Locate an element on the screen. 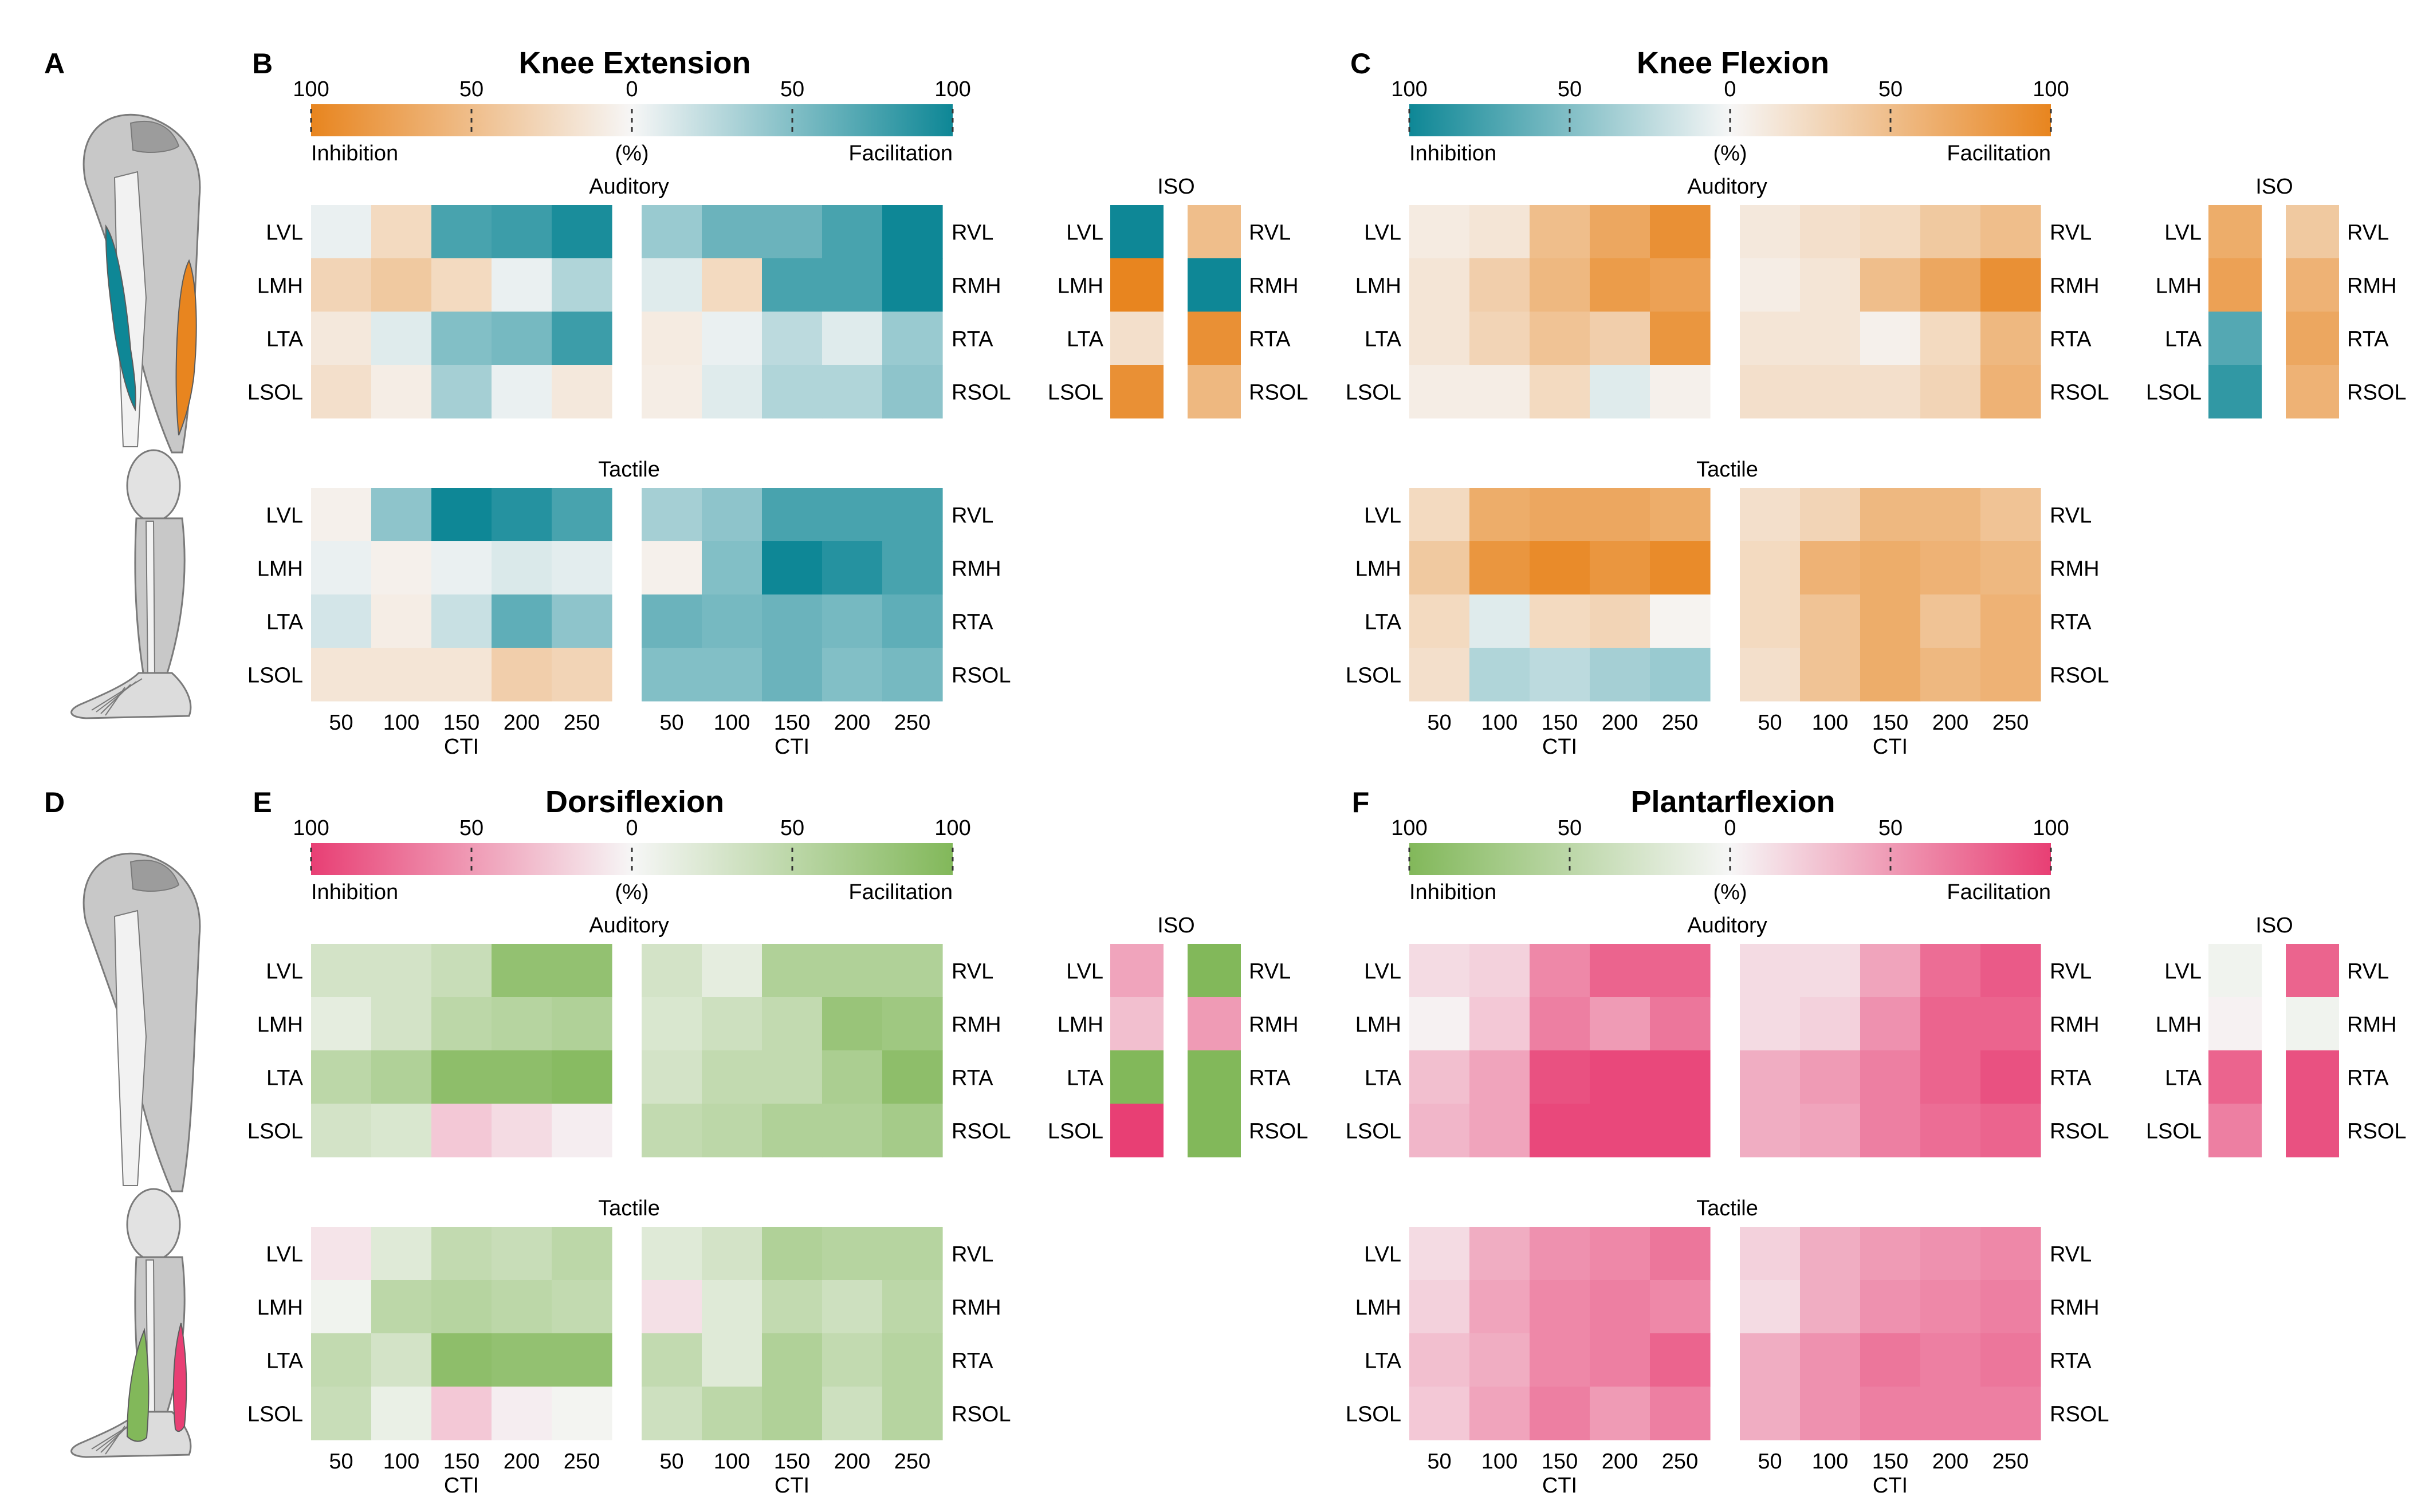 This screenshot has width=2425, height=1512. iso-right-cell is located at coordinates (1214, 285).